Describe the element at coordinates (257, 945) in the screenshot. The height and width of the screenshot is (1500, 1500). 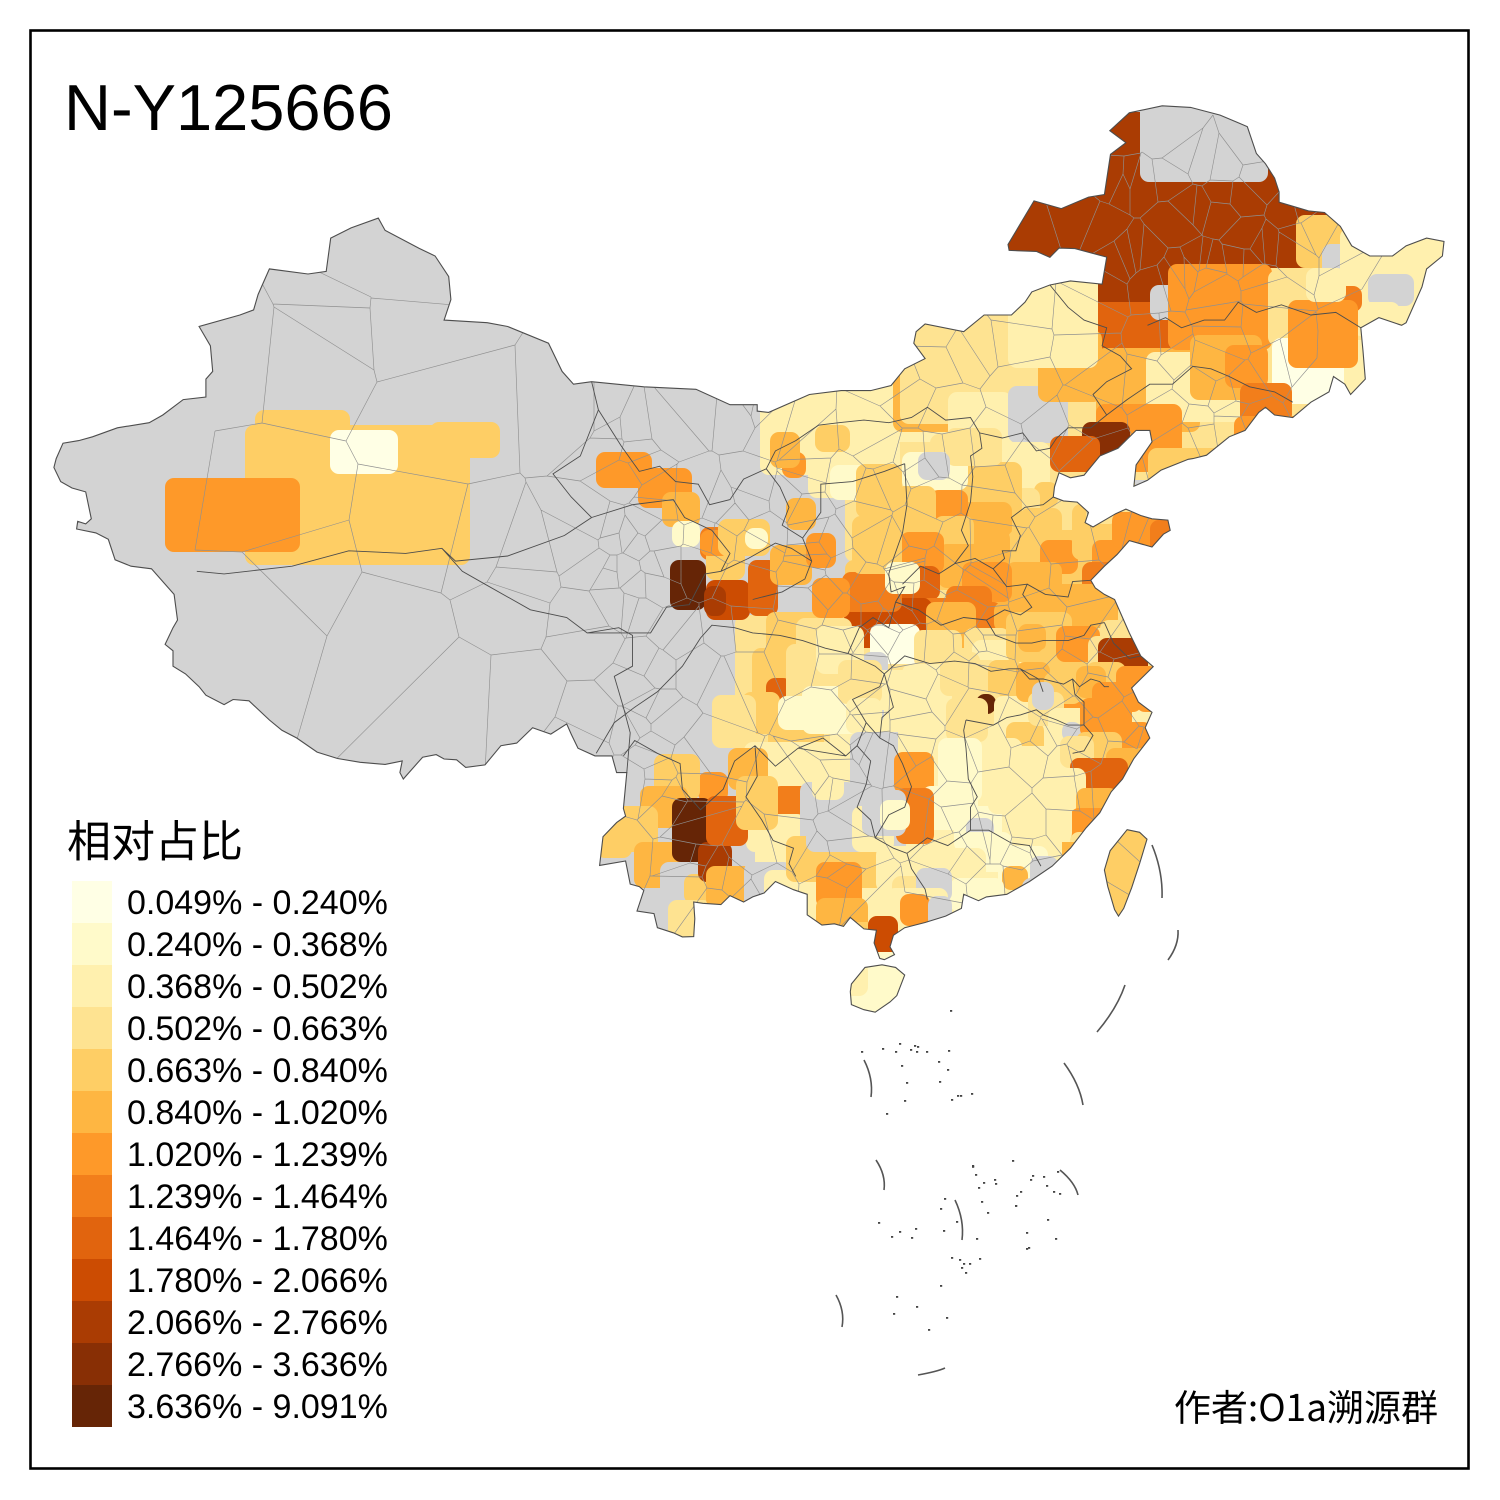
I see `svg-text: 0.240% - 0.368%` at that location.